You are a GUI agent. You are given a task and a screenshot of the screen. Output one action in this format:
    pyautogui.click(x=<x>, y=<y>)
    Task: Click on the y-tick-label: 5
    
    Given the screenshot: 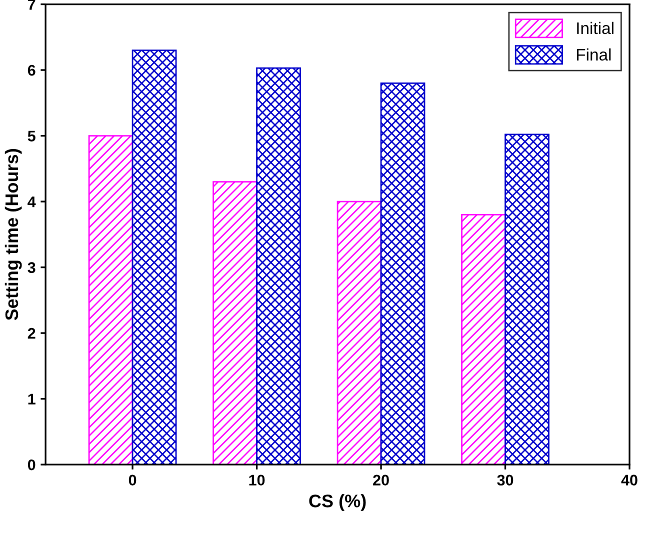 What is the action you would take?
    pyautogui.click(x=32, y=136)
    